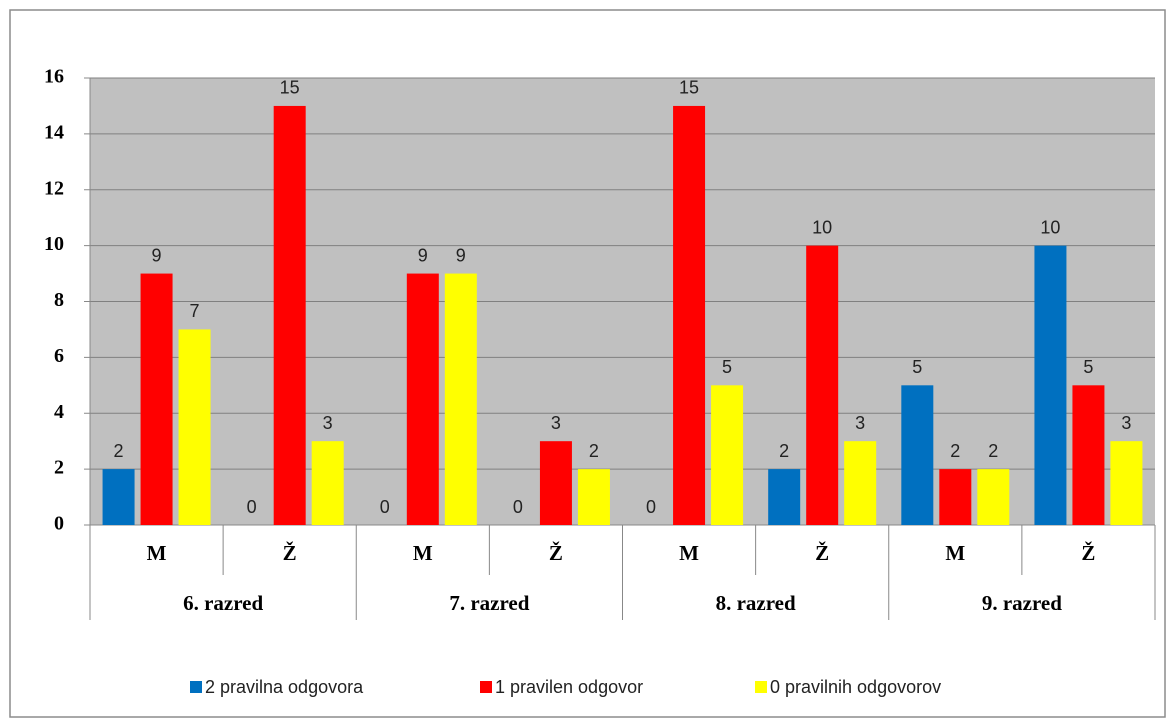 This screenshot has width=1168, height=718. Describe the element at coordinates (1022, 603) in the screenshot. I see `group-label: 9. razred` at that location.